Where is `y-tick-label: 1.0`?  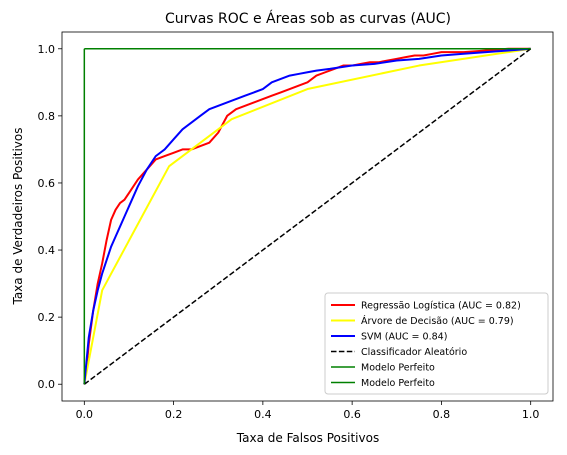
y-tick-label: 1.0 is located at coordinates (47, 49).